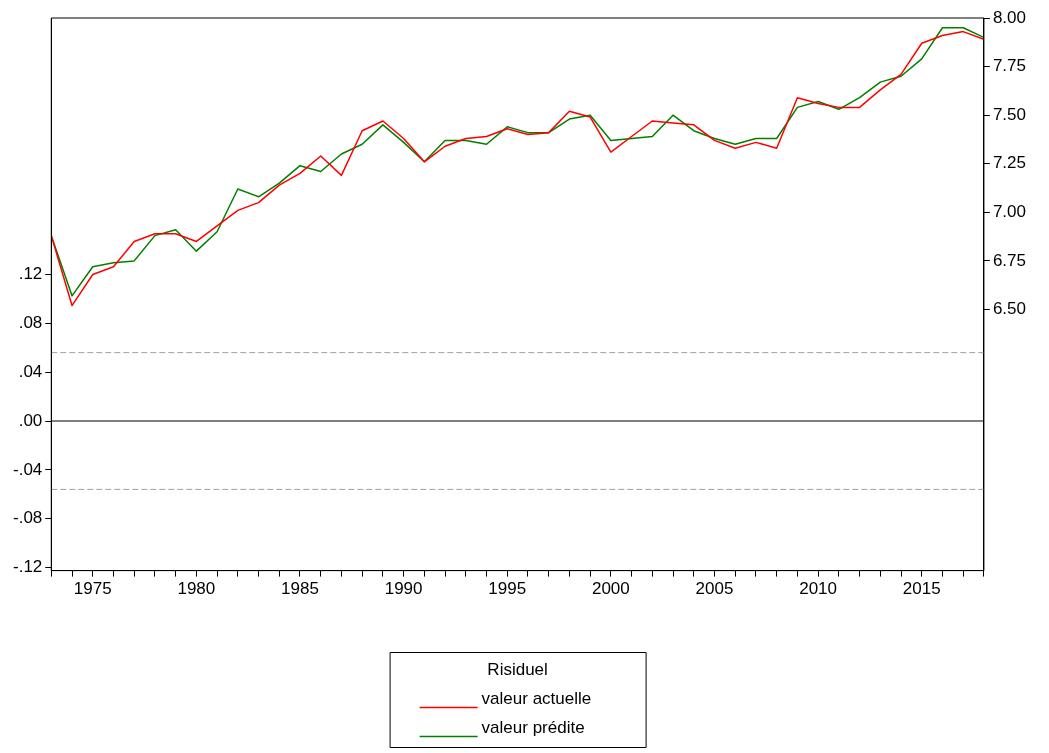 This screenshot has width=1049, height=753. Describe the element at coordinates (196, 589) in the screenshot. I see `x-tick-label: 1980` at that location.